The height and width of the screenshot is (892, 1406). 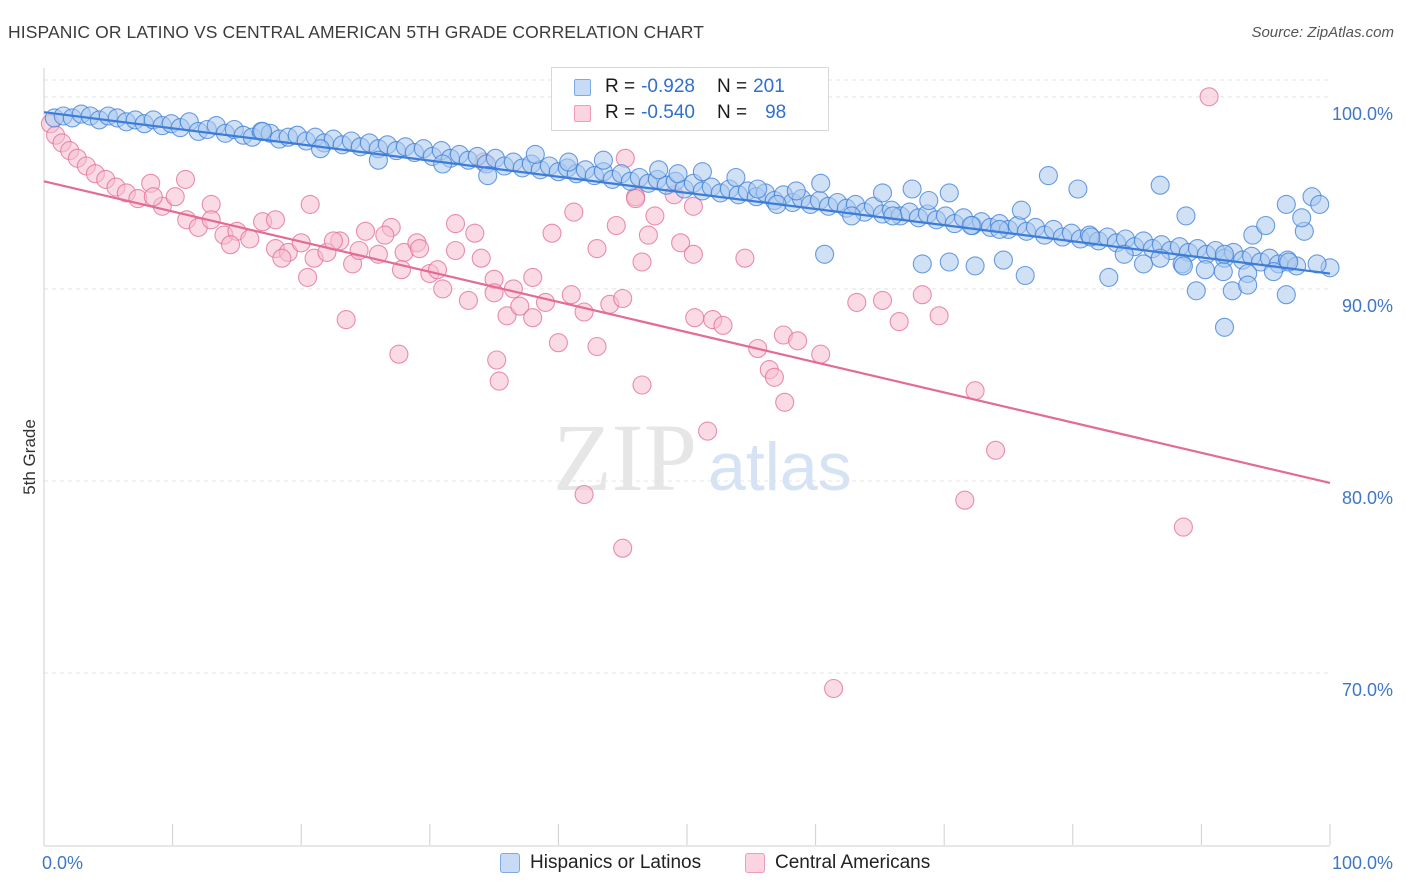 What do you see at coordinates (853, 862) in the screenshot?
I see `legend-item-label: Central Americans` at bounding box center [853, 862].